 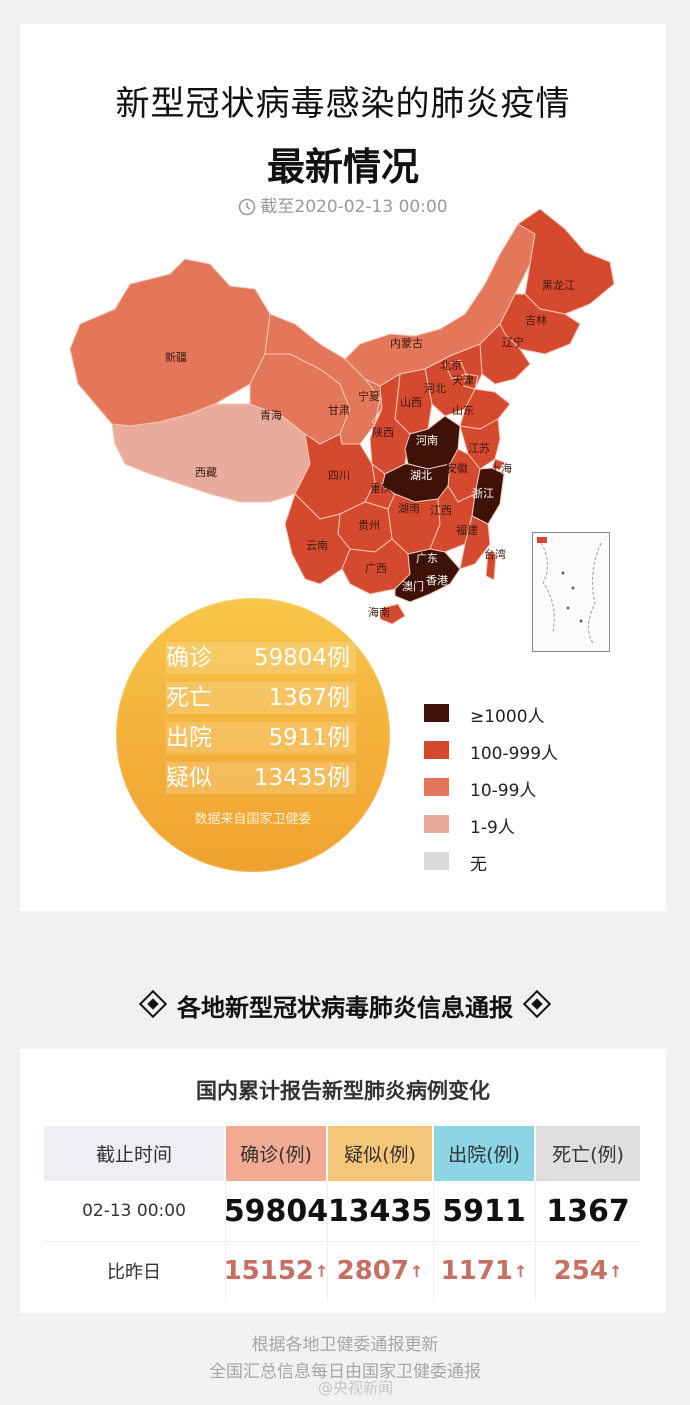 I want to click on label-zhejiang: 浙江, so click(x=483, y=493).